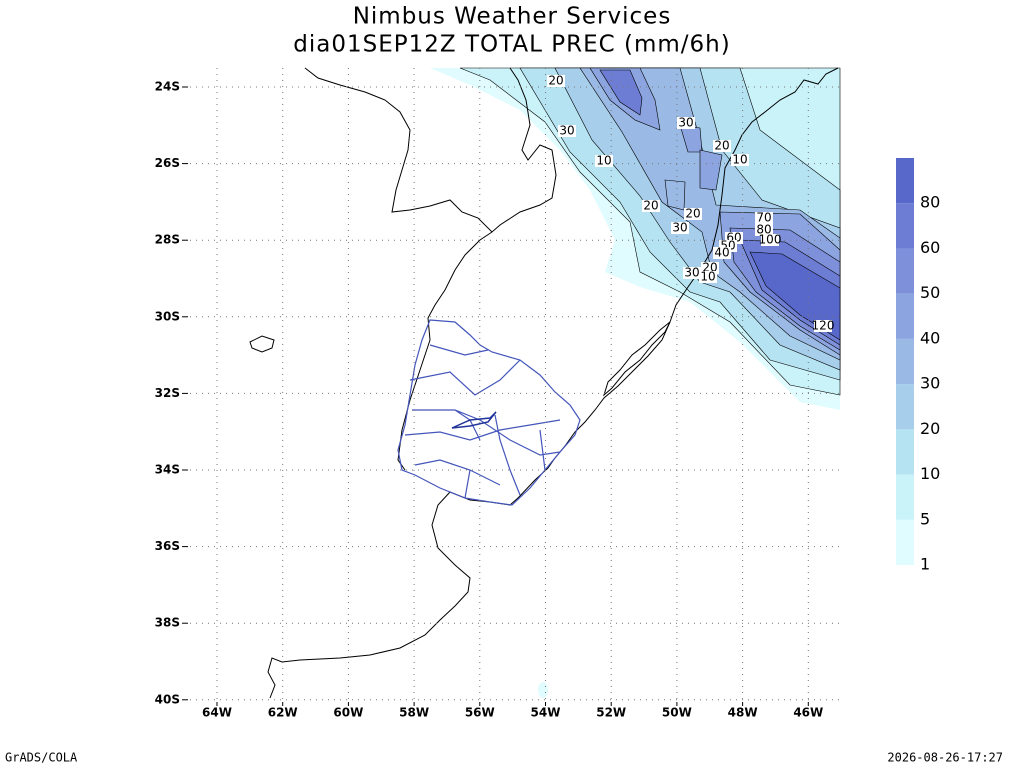 This screenshot has width=1024, height=768. I want to click on lagoon, so click(637, 359).